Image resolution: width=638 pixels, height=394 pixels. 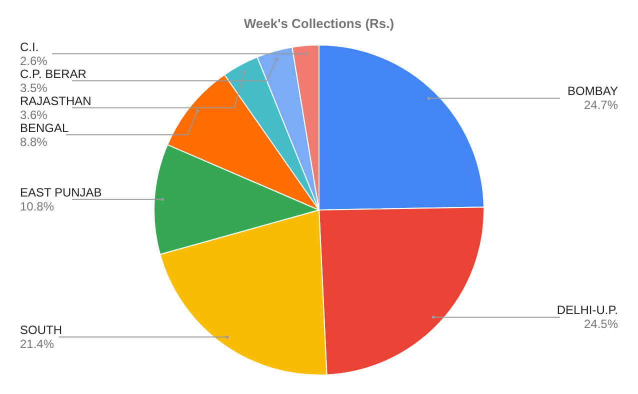 I want to click on data-label: 3.5%, so click(x=34, y=87).